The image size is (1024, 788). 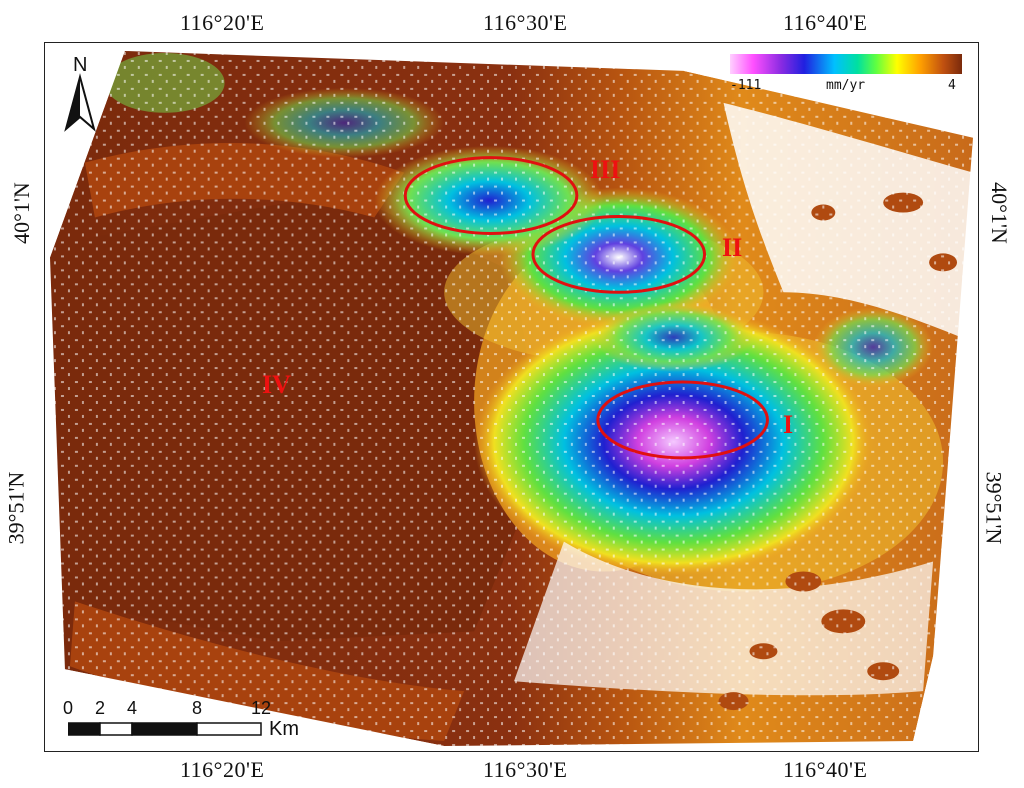 I want to click on lat-label-right-1: 40°1'N, so click(x=999, y=213).